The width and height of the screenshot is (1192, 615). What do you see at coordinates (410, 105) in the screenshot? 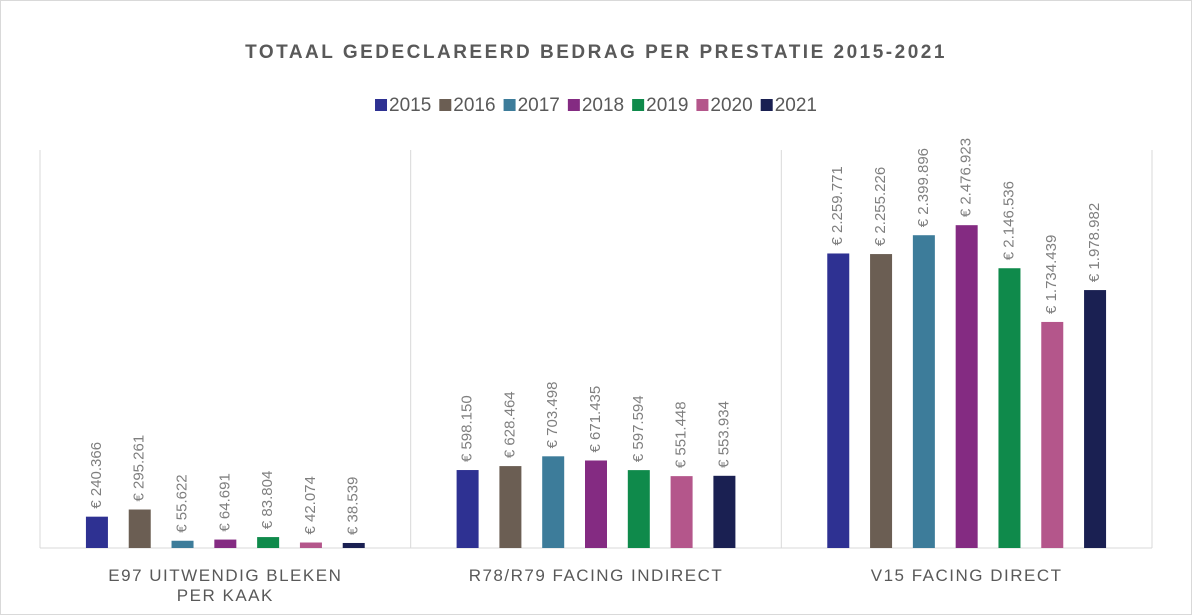
I see `legend-label: 2015` at bounding box center [410, 105].